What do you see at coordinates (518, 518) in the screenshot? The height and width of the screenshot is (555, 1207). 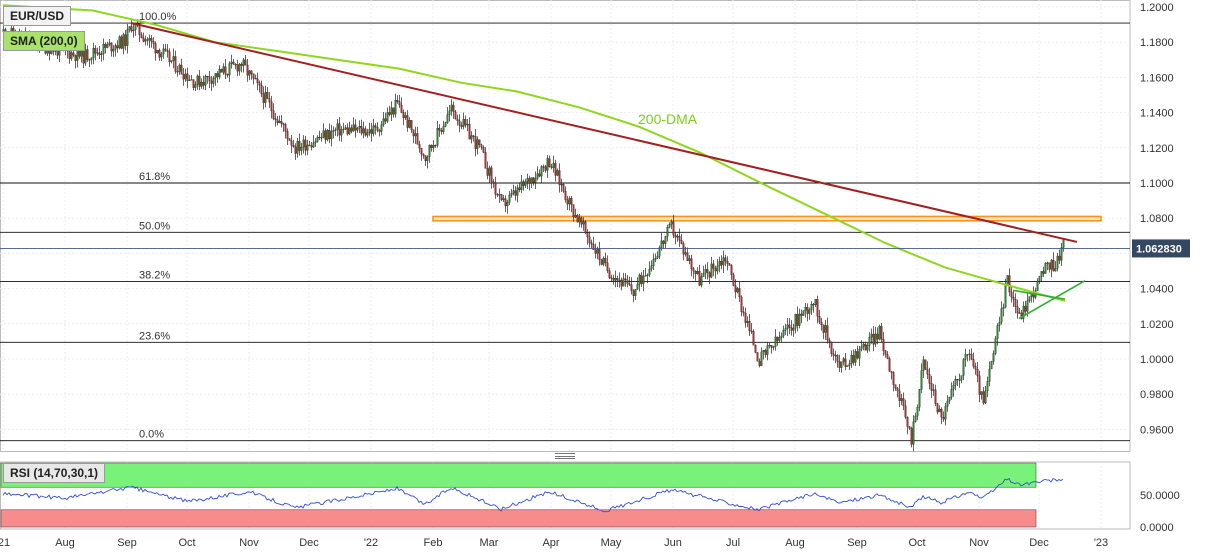 I see `rsi-oversold-band` at bounding box center [518, 518].